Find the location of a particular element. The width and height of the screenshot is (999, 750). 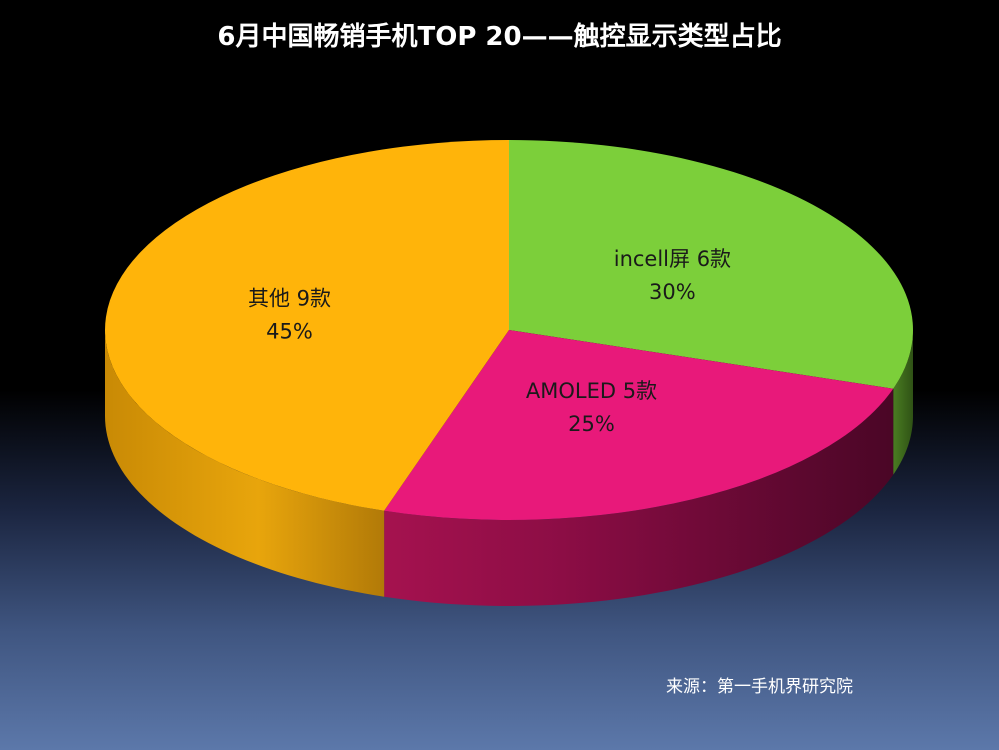

slice-percent-1: 30% is located at coordinates (672, 292).